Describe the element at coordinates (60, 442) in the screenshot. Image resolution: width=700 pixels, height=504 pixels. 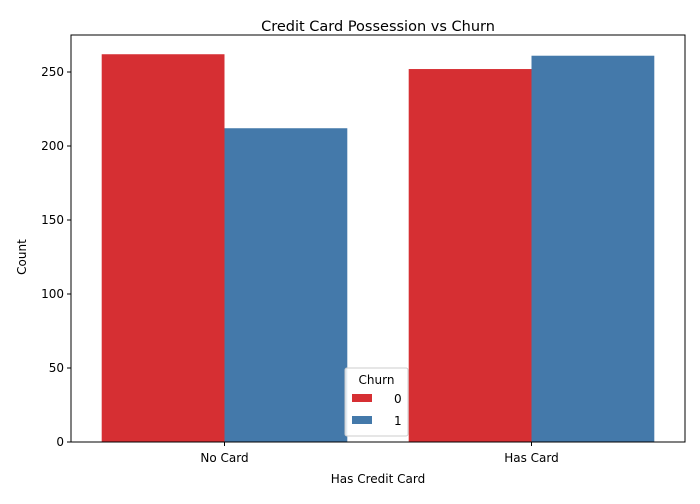
I see `y-tick-label: 0` at that location.